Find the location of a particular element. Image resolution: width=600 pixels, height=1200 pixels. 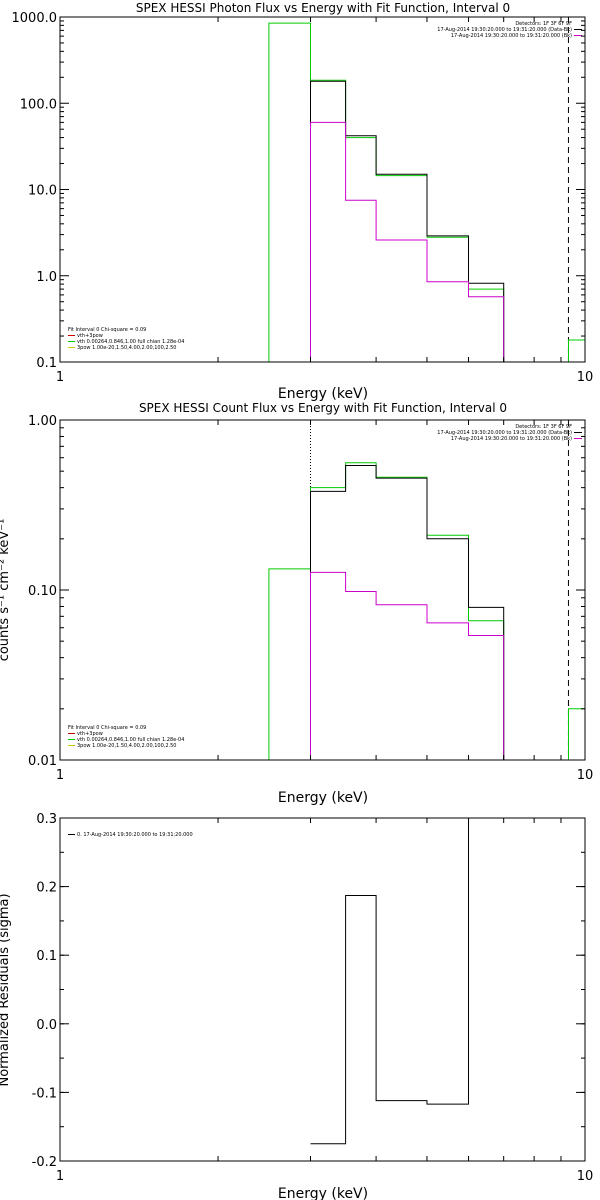

y-axis-label: Normalized Residuals (sigma) is located at coordinates (6, 989).